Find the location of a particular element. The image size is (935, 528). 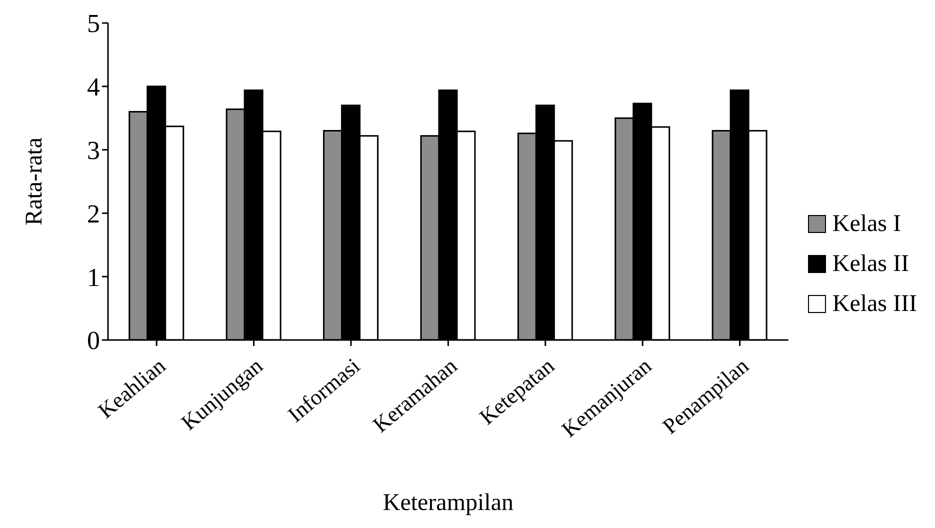

x-axis-title: Keterampilan is located at coordinates (448, 503).